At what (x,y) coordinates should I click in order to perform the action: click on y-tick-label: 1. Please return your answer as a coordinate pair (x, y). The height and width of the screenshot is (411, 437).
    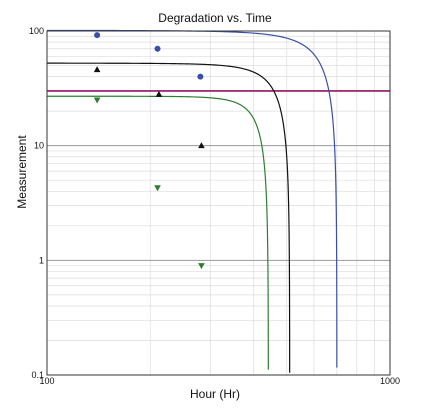
    Looking at the image, I should click on (41, 260).